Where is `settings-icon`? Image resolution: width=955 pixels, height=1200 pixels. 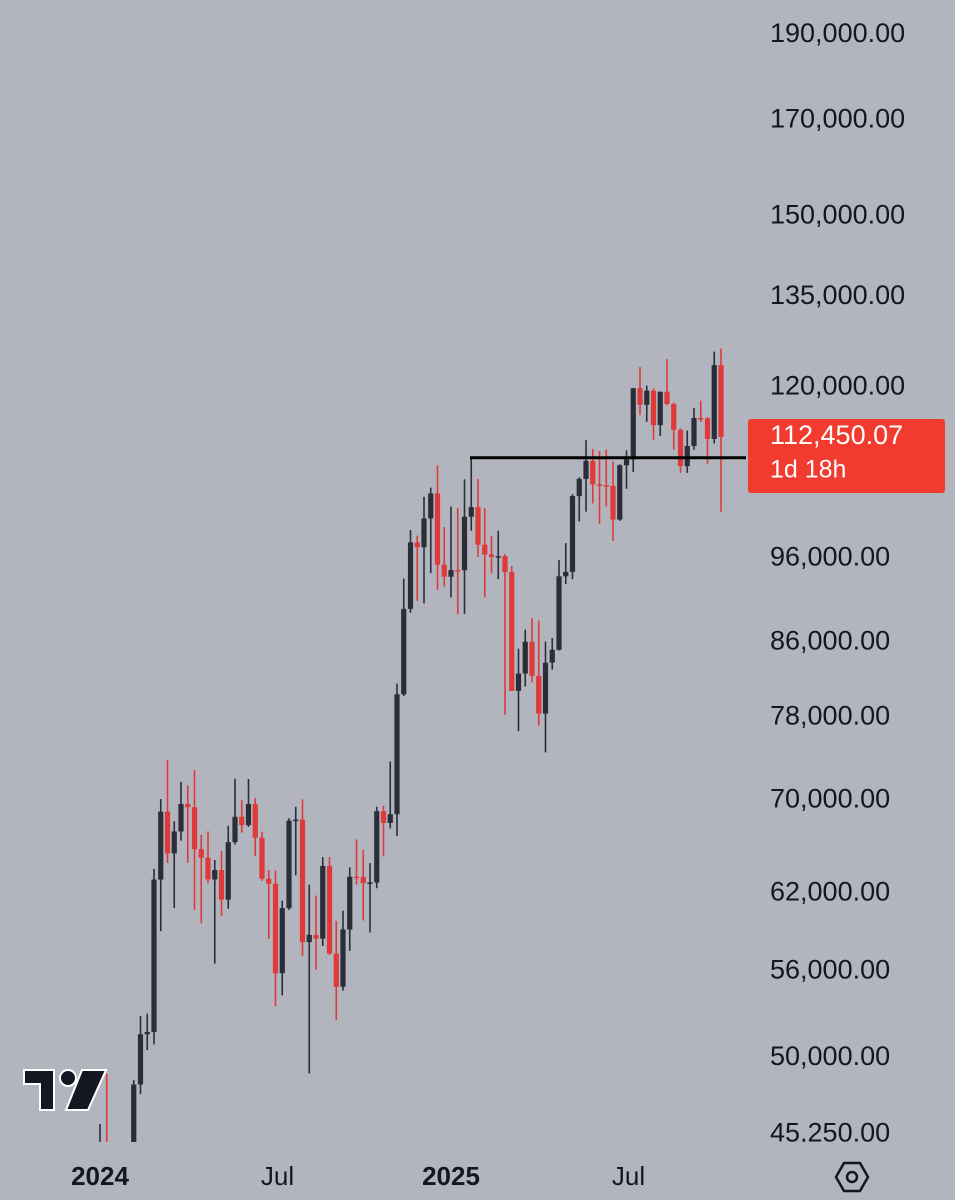
settings-icon is located at coordinates (852, 1177).